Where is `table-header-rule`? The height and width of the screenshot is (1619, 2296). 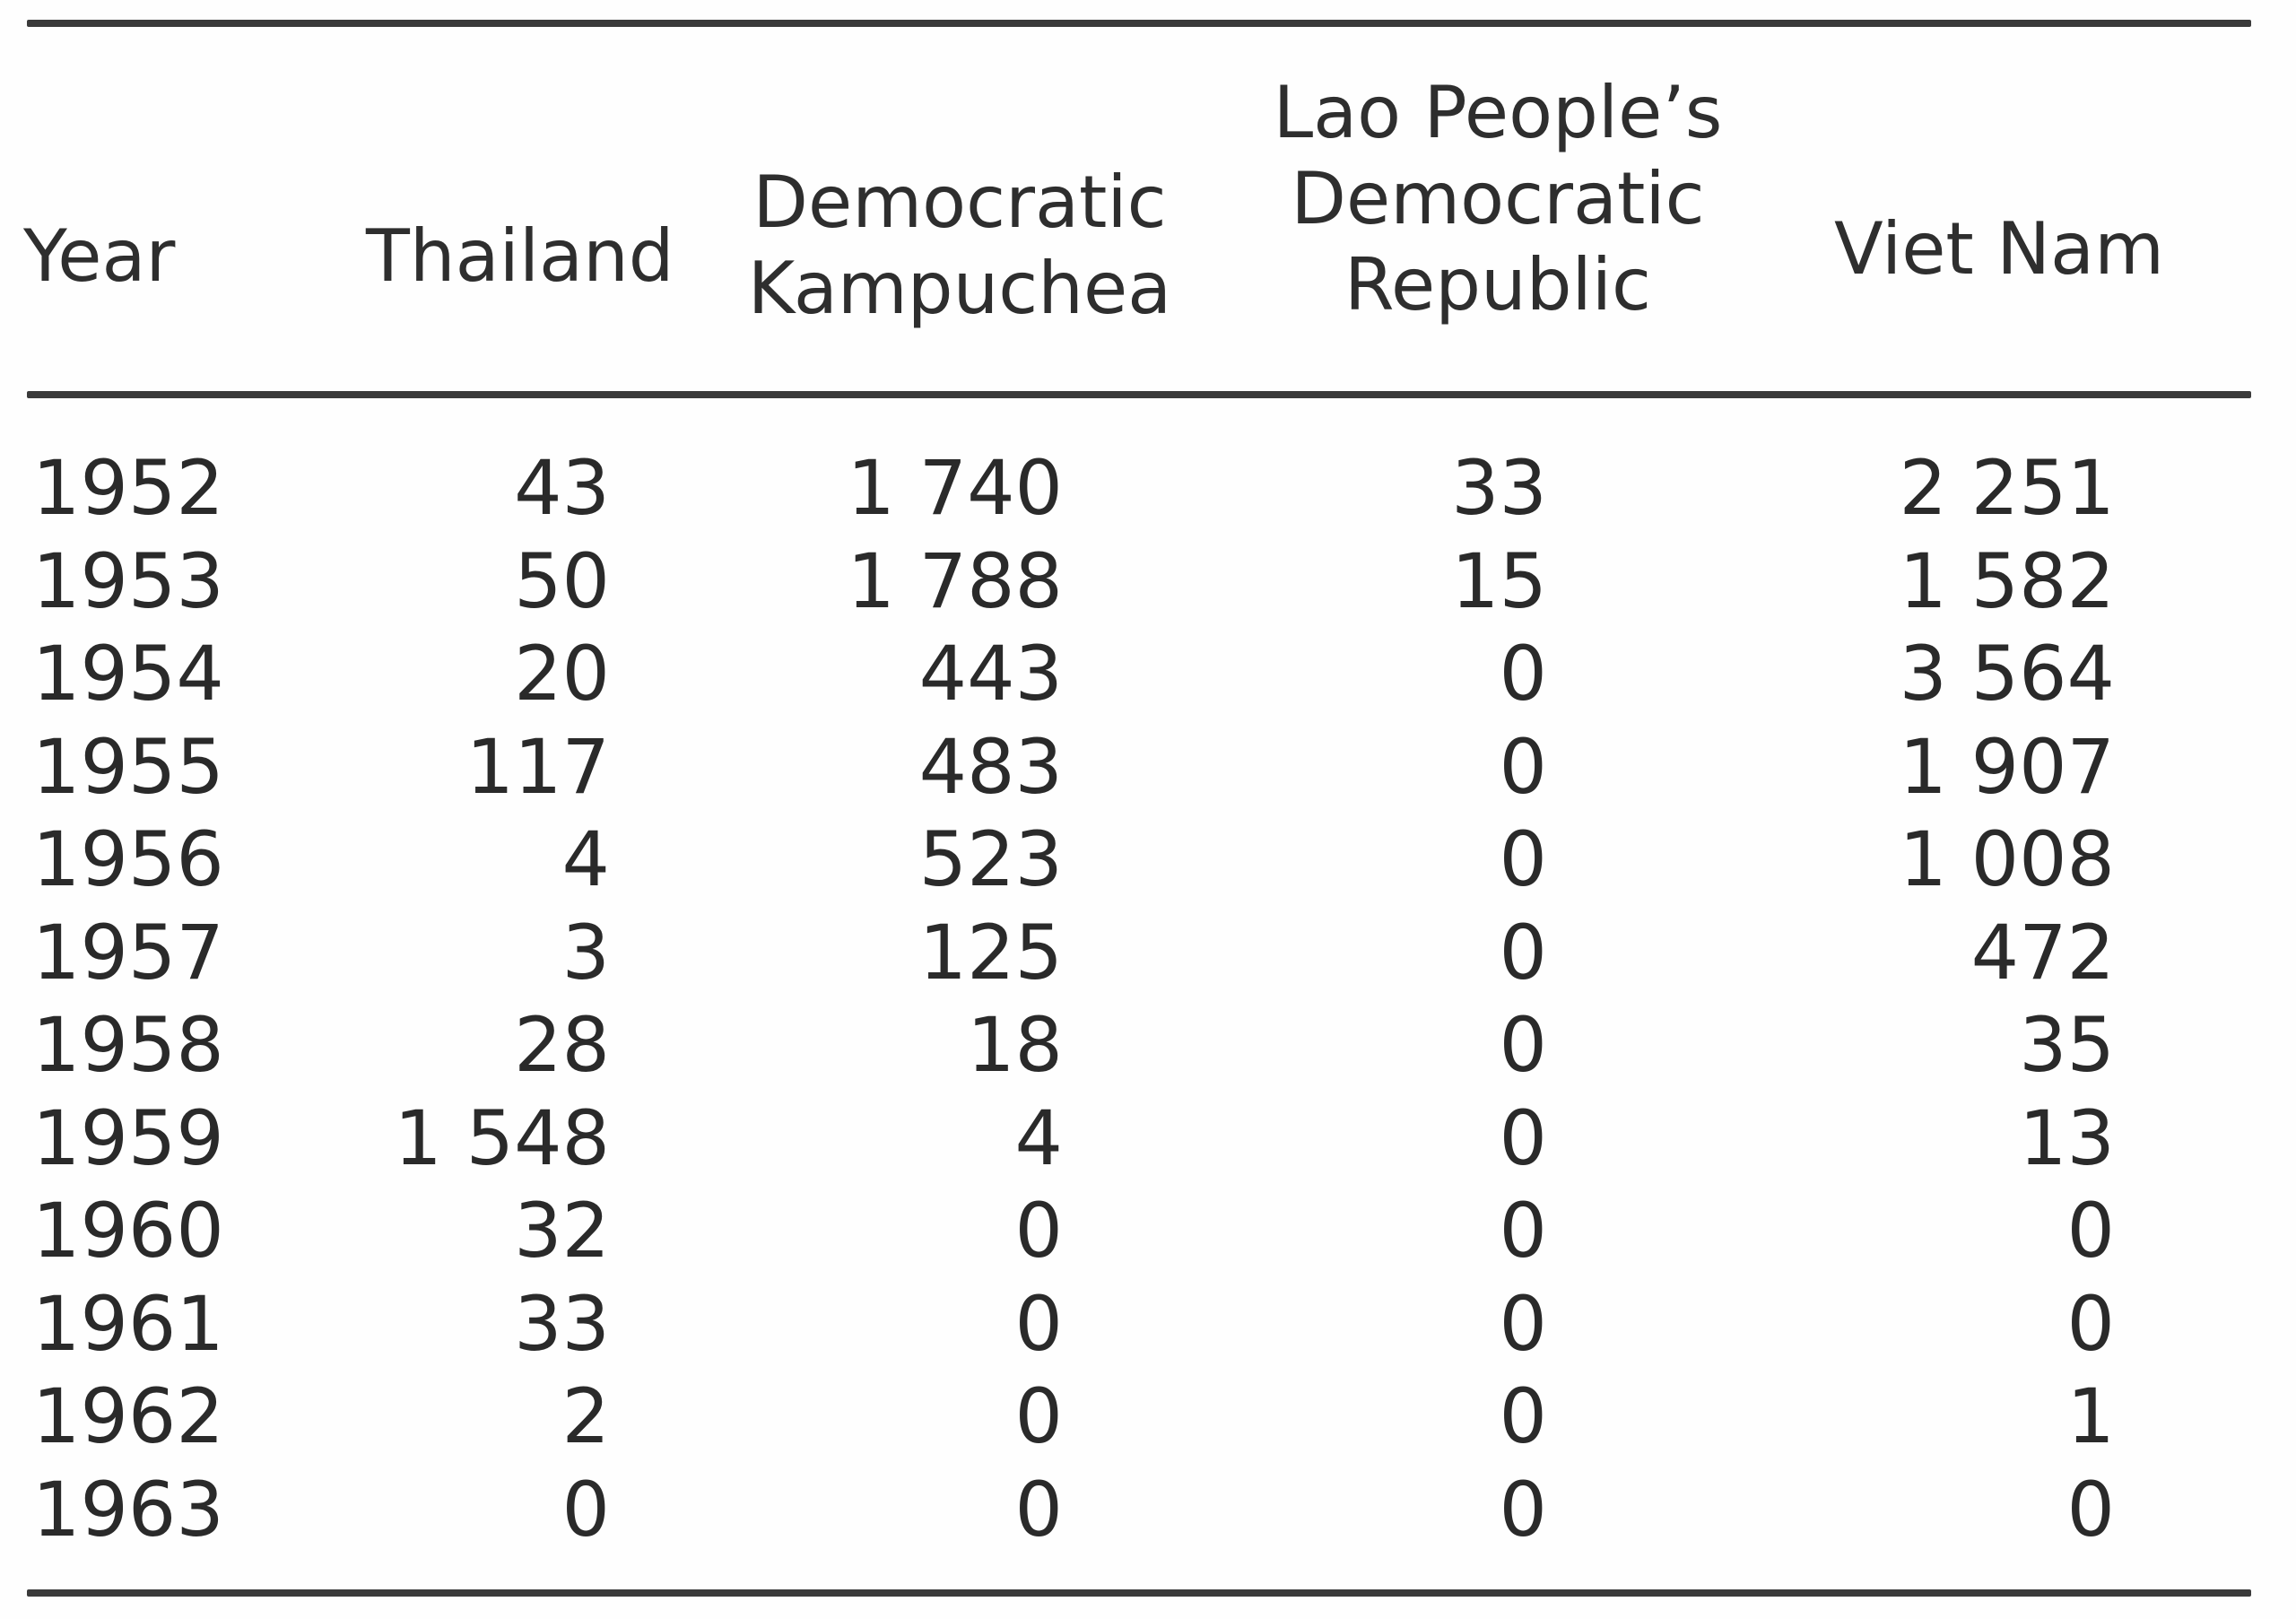 table-header-rule is located at coordinates (1139, 394).